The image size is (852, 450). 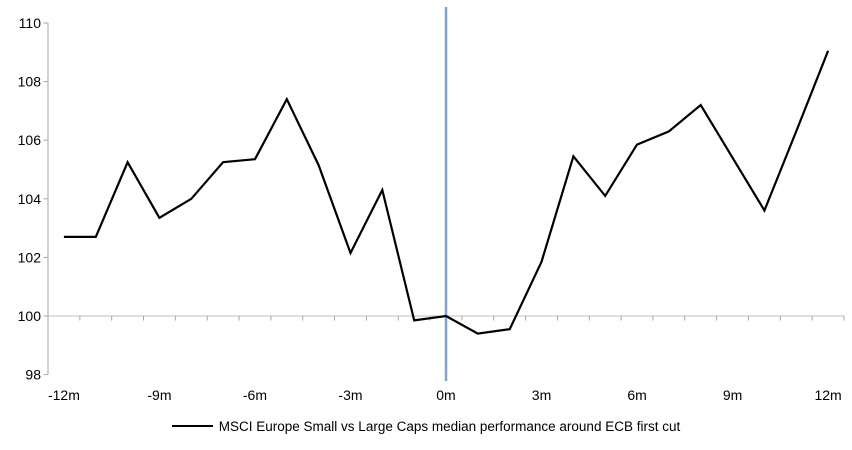 What do you see at coordinates (192, 426) in the screenshot?
I see `legend-line-marker` at bounding box center [192, 426].